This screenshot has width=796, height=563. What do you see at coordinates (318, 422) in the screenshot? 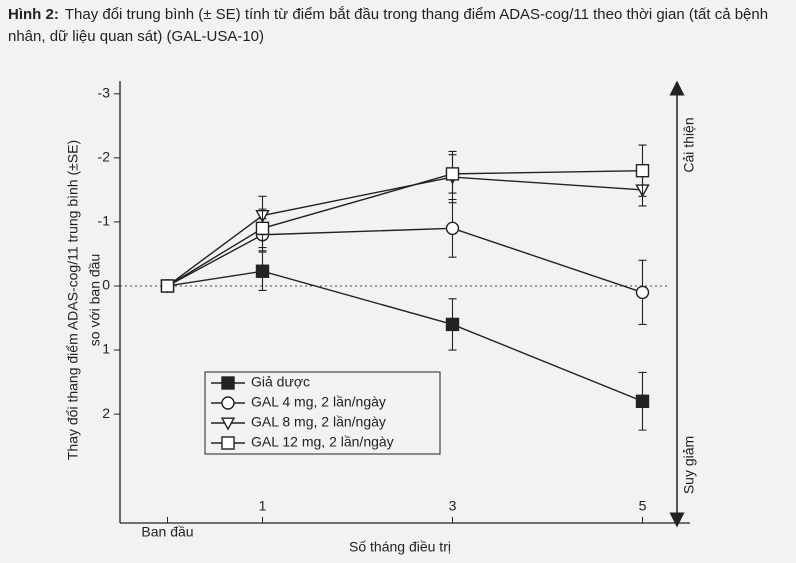
I see `legend-label: GAL 8 mg, 2 lần/ngày` at bounding box center [318, 422].